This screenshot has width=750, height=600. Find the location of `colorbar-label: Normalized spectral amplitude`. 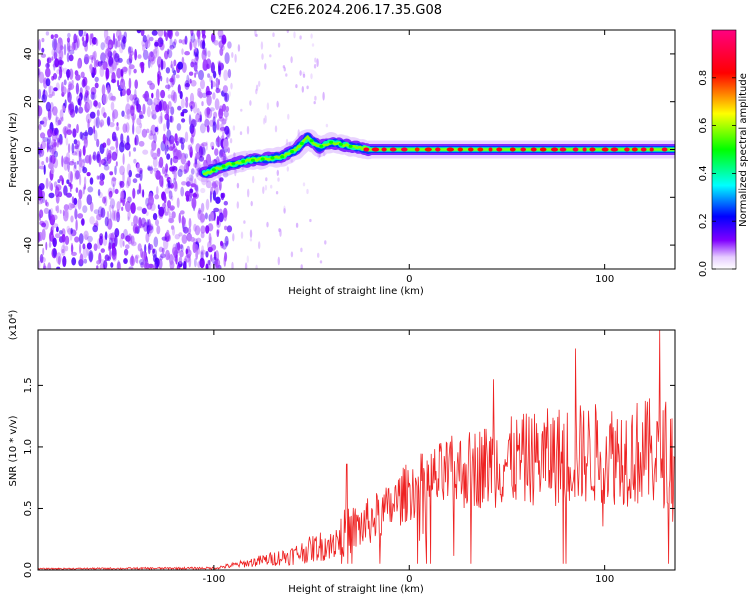

colorbar-label: Normalized spectral amplitude is located at coordinates (743, 150).